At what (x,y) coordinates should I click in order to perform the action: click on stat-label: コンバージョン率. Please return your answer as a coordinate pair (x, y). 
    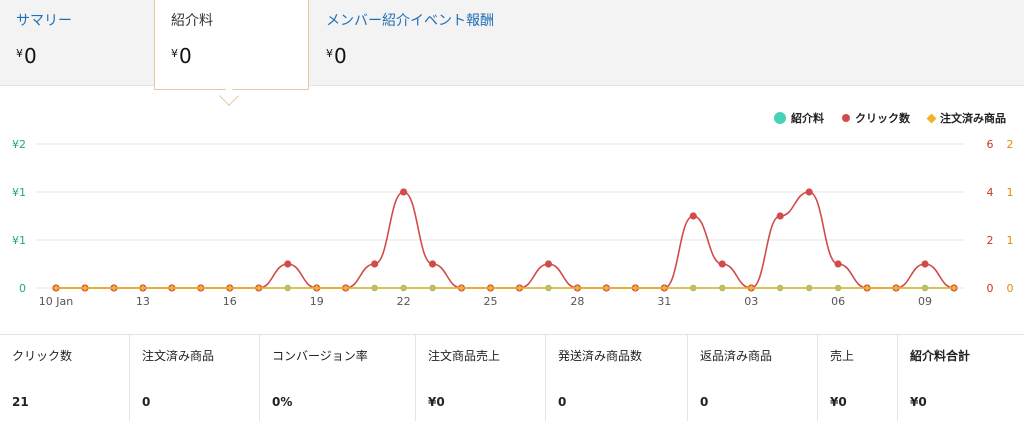
    Looking at the image, I should click on (320, 356).